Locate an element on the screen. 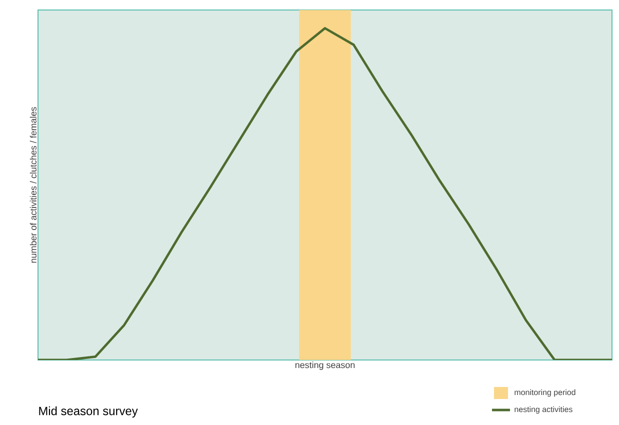 This screenshot has width=619, height=425. y-axis-title: number of activities / clutches / females is located at coordinates (33, 185).